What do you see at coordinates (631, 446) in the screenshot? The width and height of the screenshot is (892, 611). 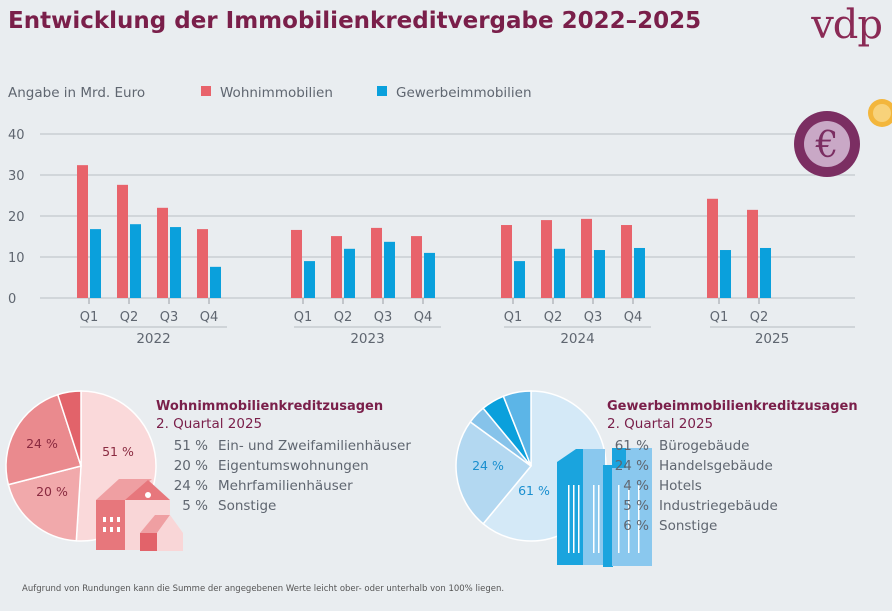 I see `legend-value: 61 %` at bounding box center [631, 446].